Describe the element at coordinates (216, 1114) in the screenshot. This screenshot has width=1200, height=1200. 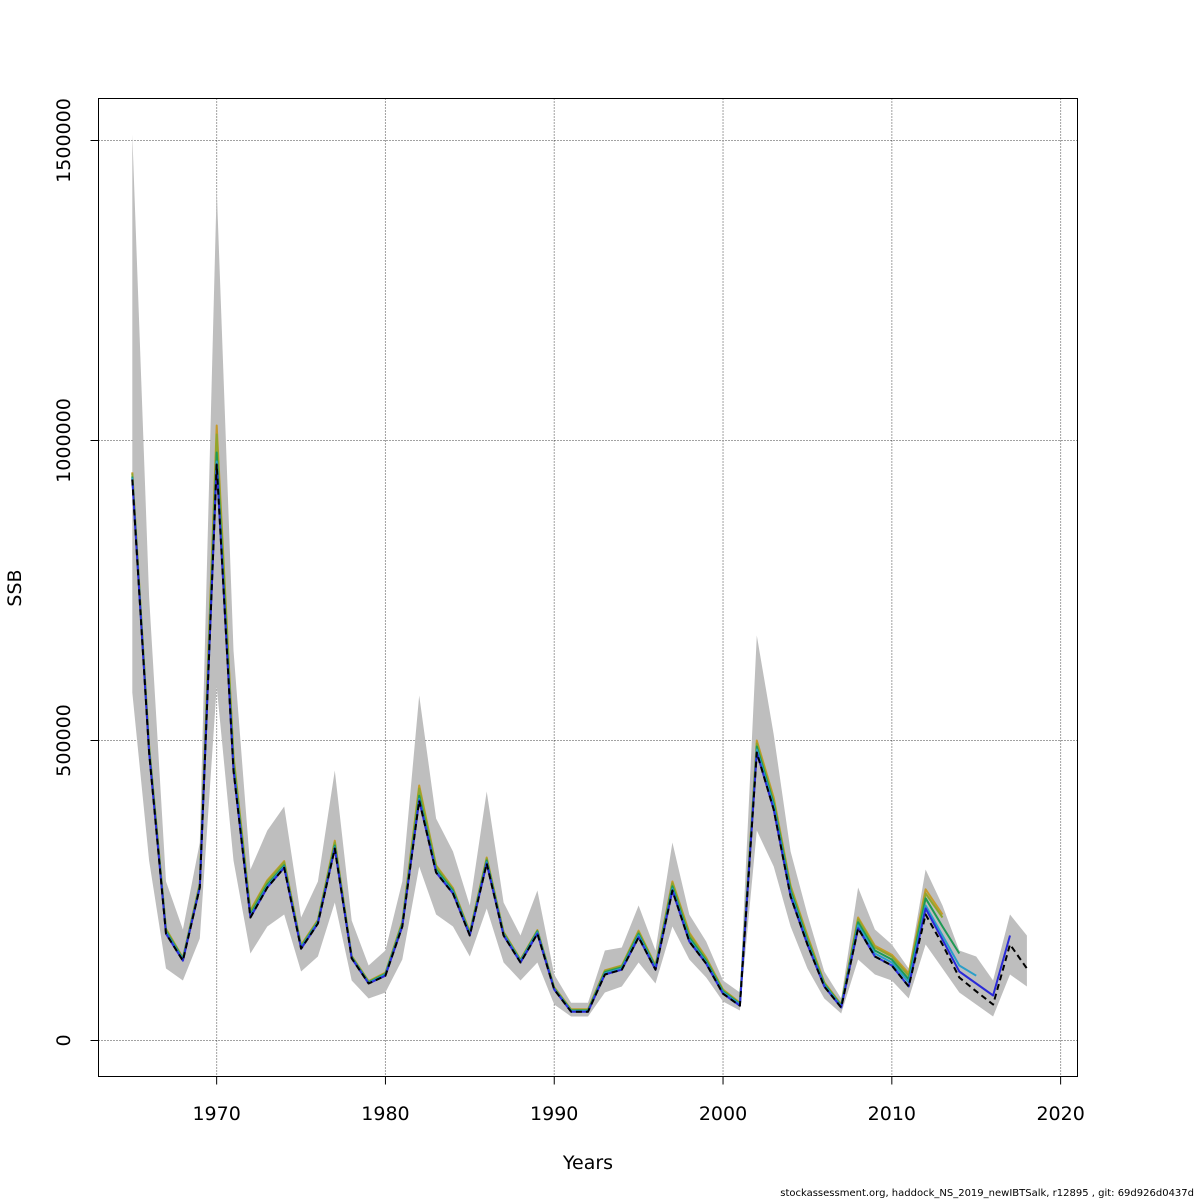
I see `x-tick-label: 1970` at that location.